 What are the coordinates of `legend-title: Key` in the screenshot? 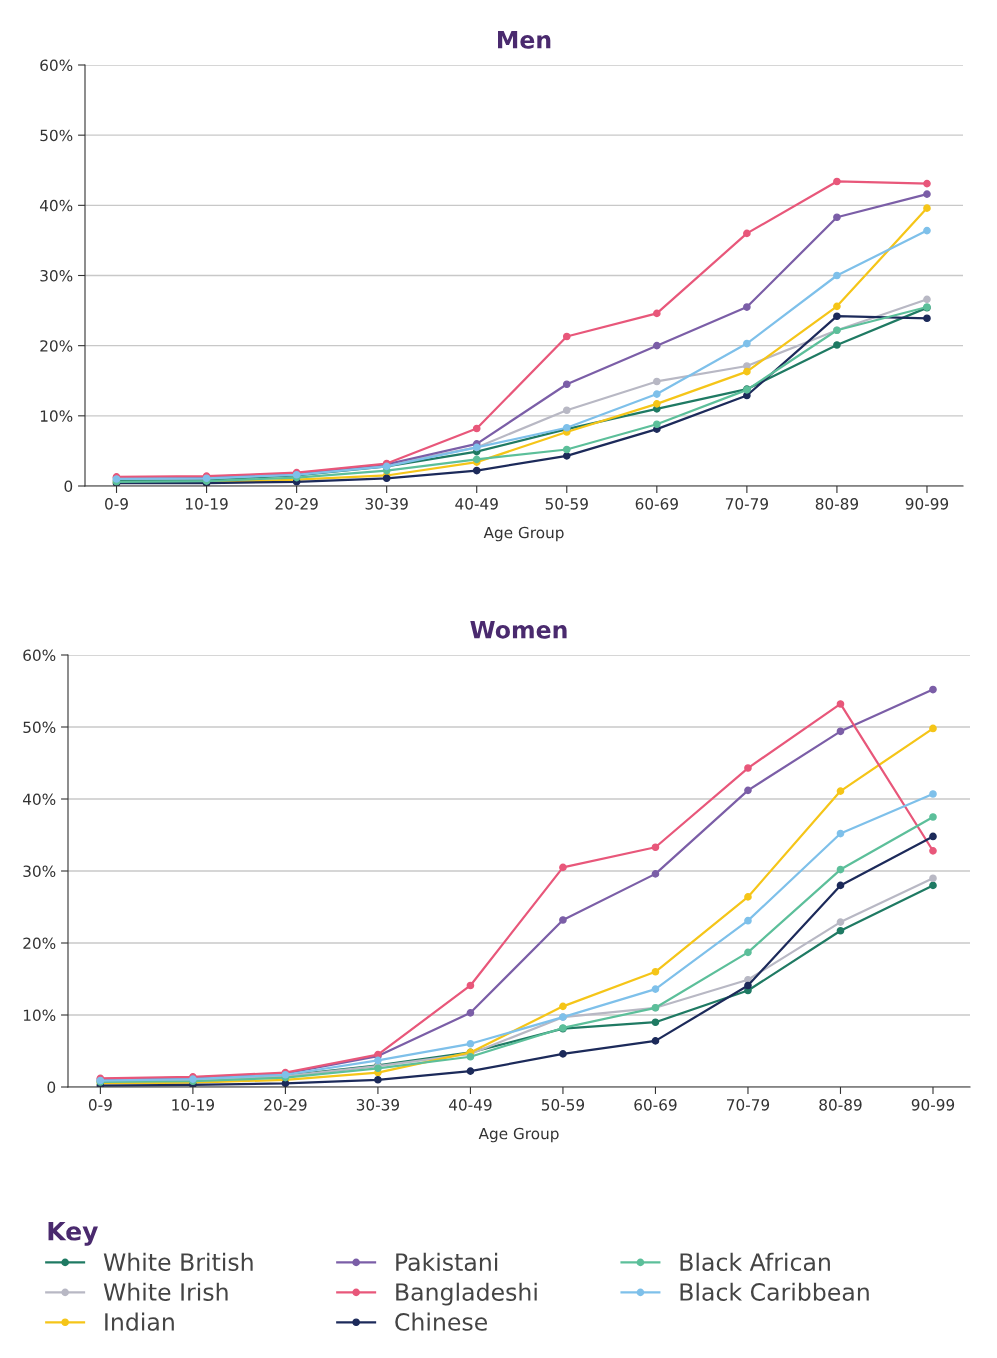 It's located at (73, 1234).